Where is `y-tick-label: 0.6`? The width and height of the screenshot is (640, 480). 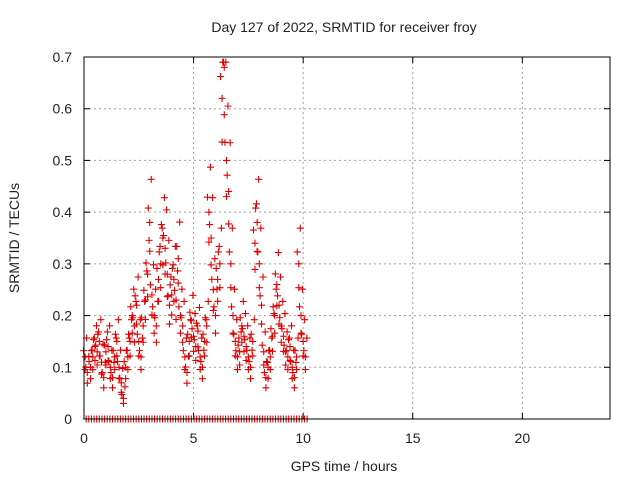 y-tick-label: 0.6 is located at coordinates (63, 109).